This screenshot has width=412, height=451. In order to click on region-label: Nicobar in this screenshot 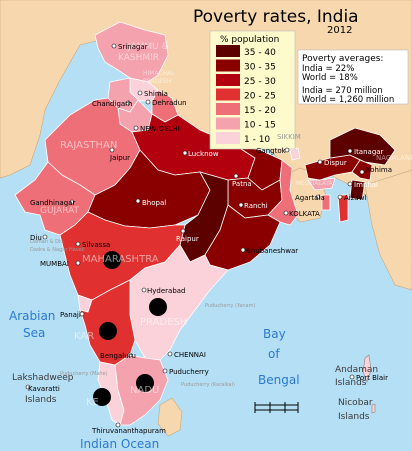, I will do `click(355, 403)`.